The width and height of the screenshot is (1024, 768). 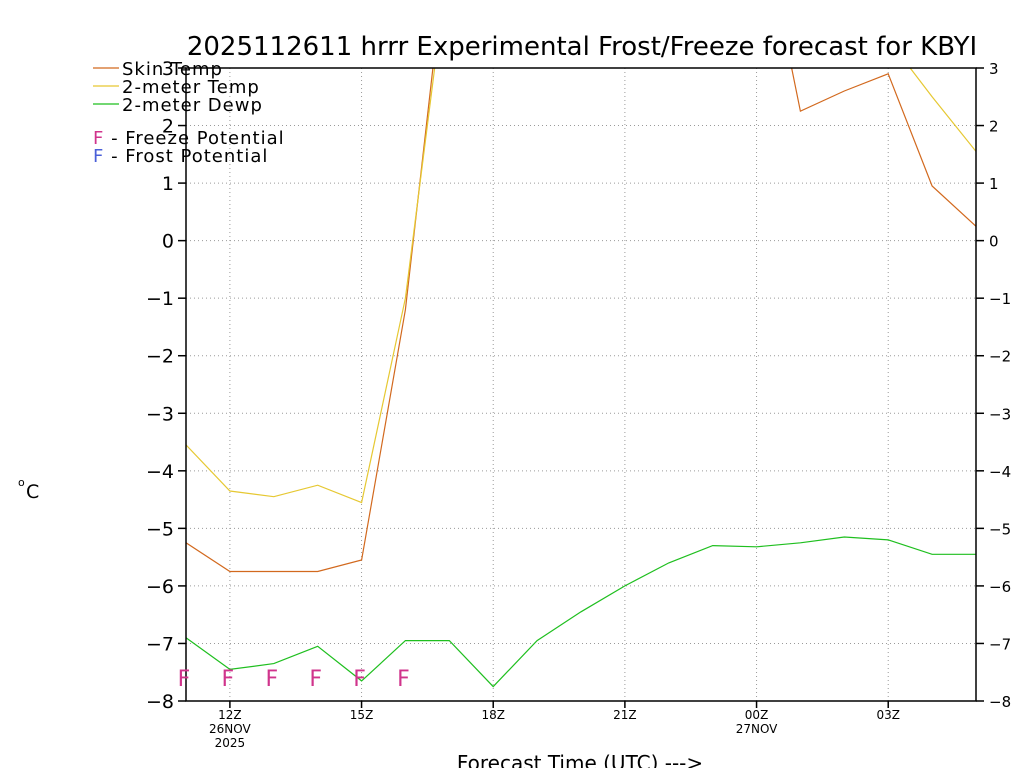 I want to click on y-tick-label-right: −5, so click(x=1000, y=529).